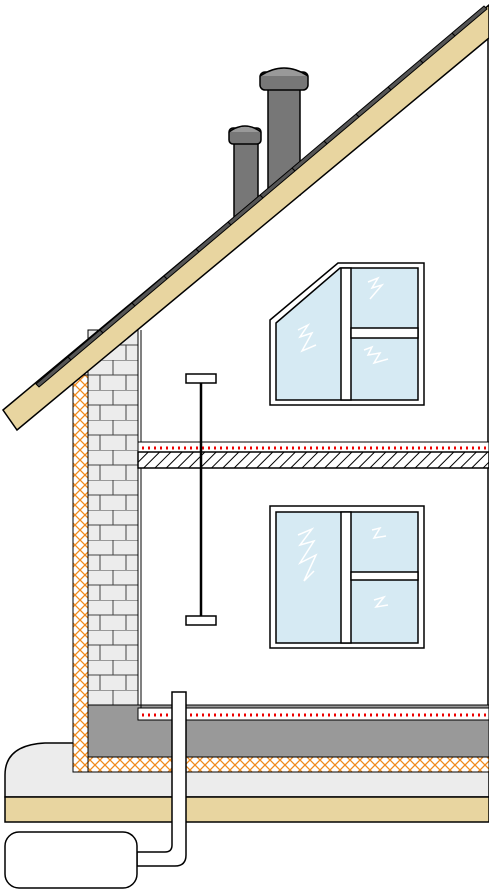 This screenshot has height=892, width=489. I want to click on wall-insulation, so click(80, 573).